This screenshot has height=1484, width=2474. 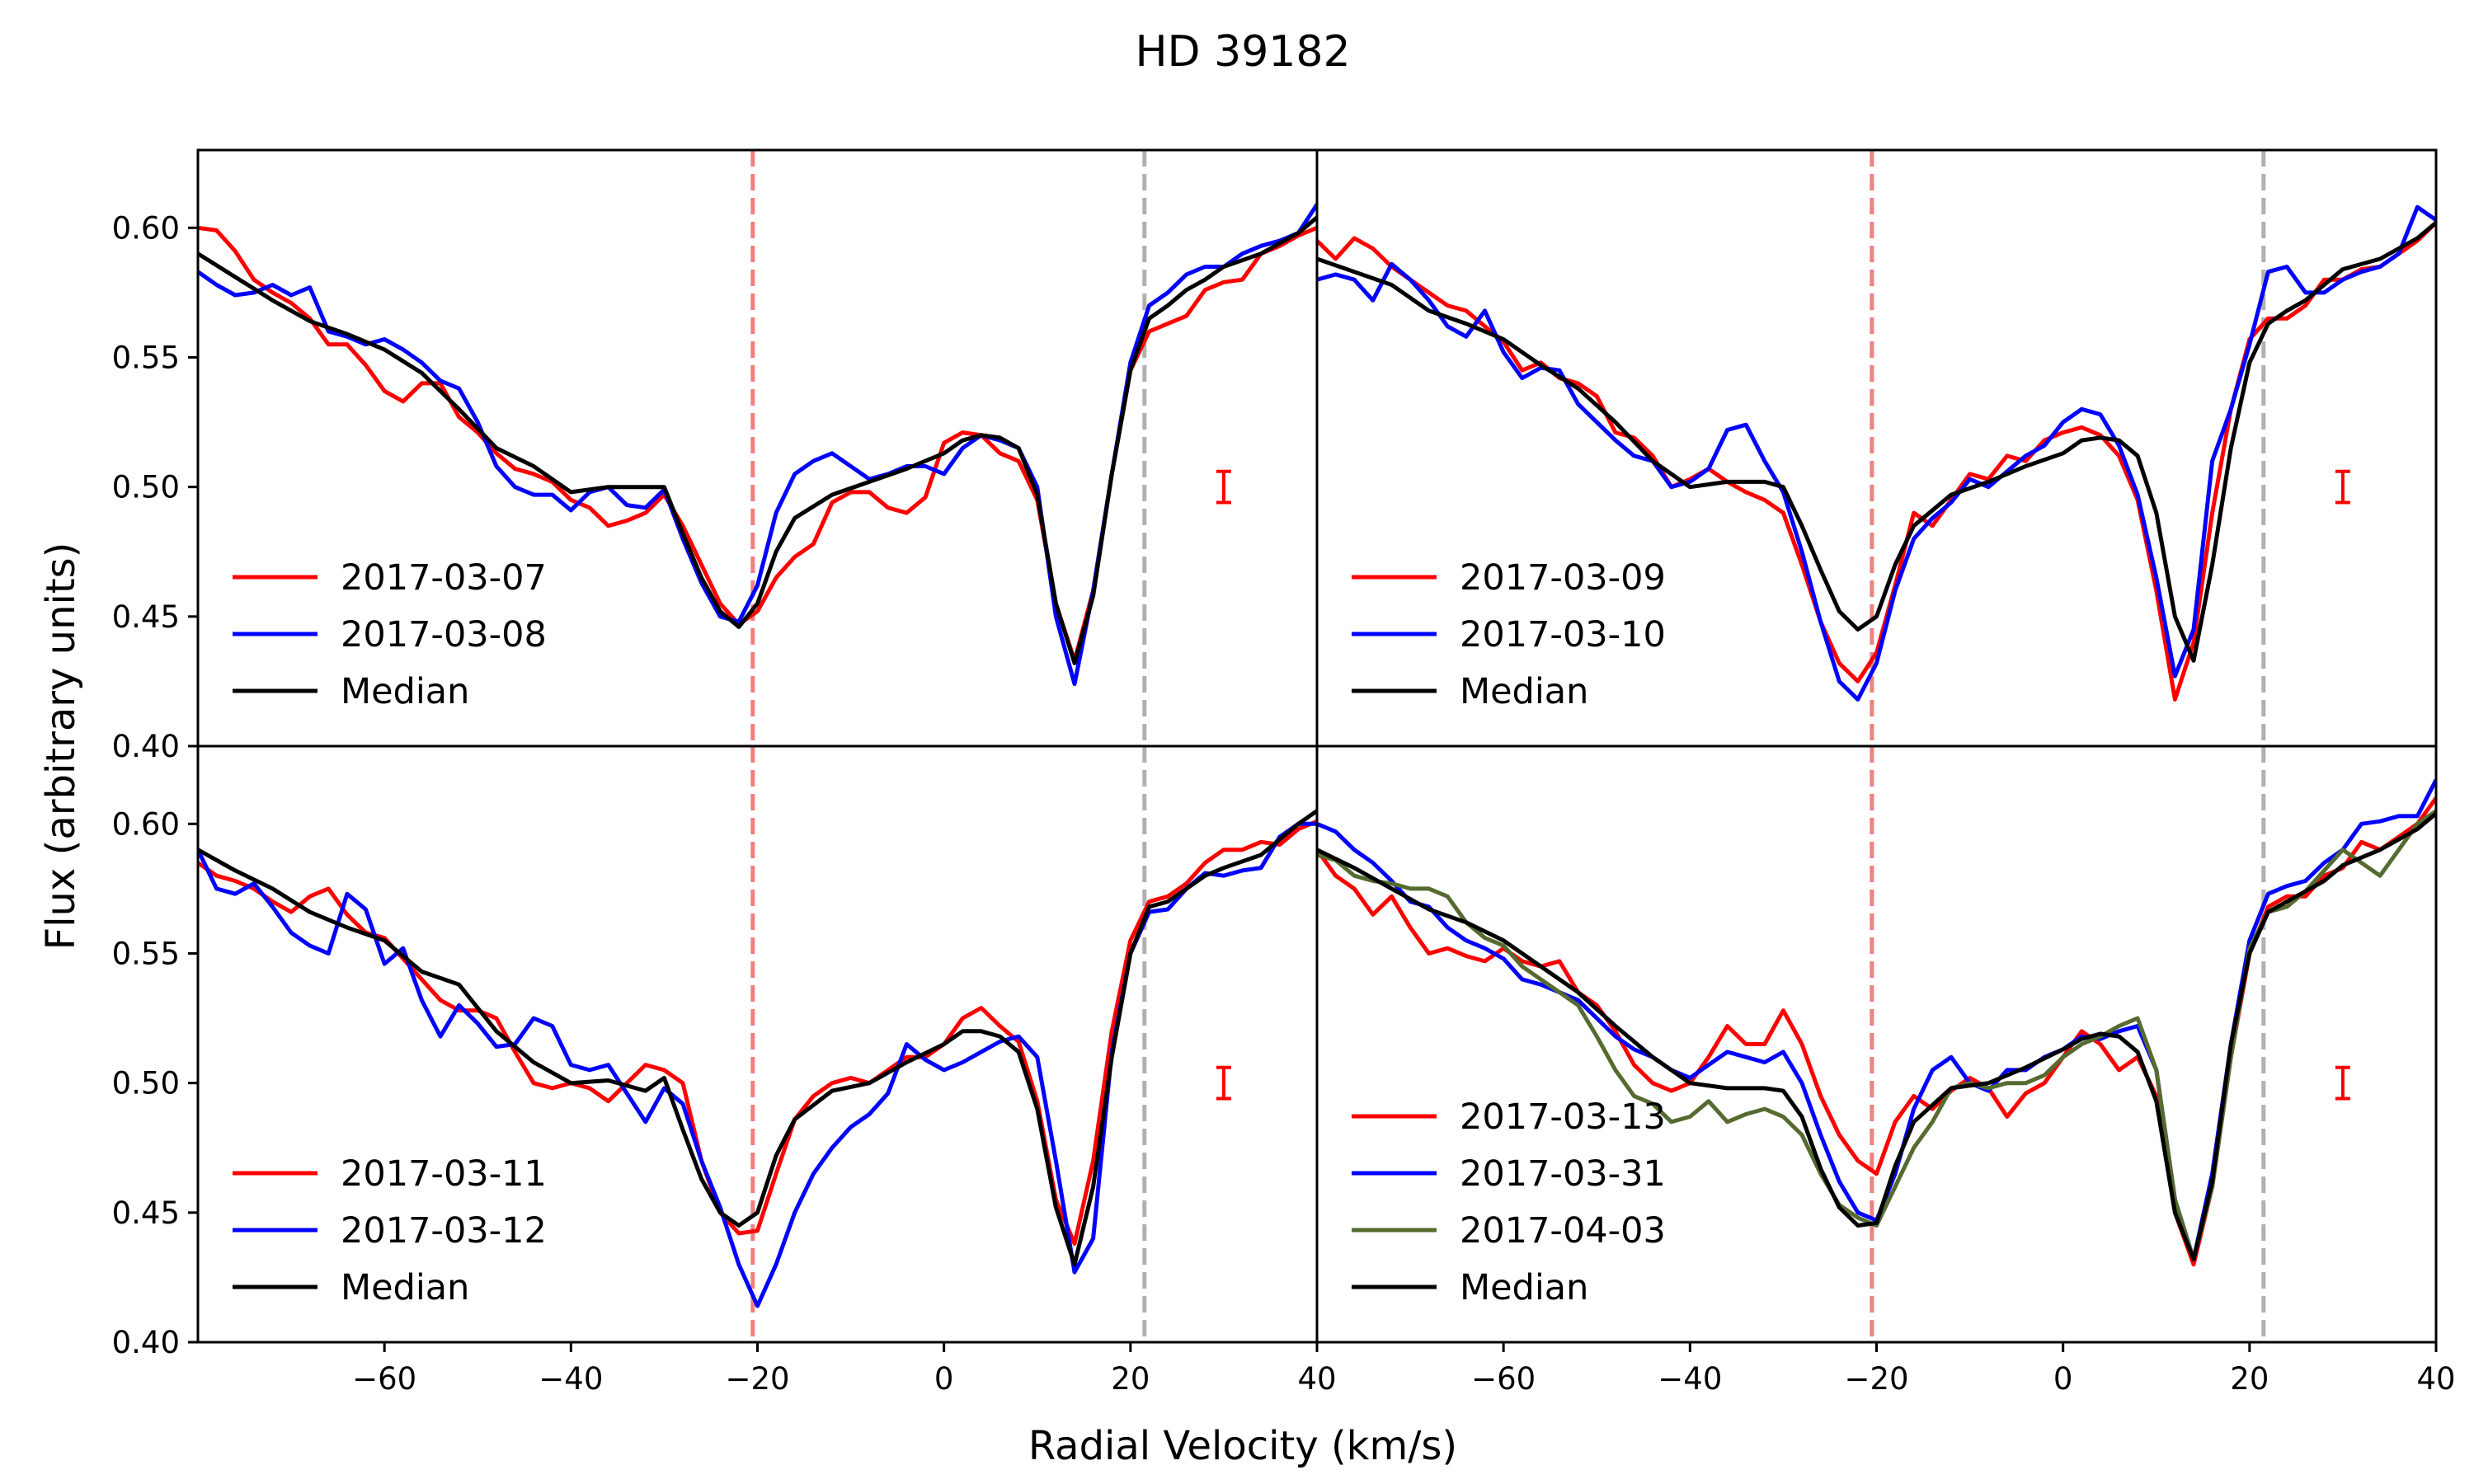 I want to click on legend: 2017-03-11 2017-03-12 Median, so click(x=390, y=1230).